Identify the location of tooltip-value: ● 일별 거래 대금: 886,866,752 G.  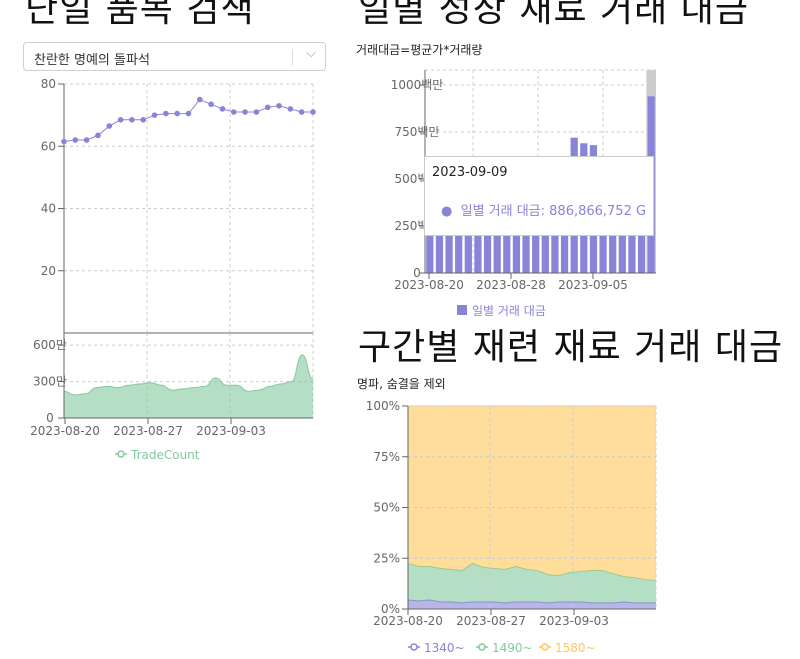
(544, 211).